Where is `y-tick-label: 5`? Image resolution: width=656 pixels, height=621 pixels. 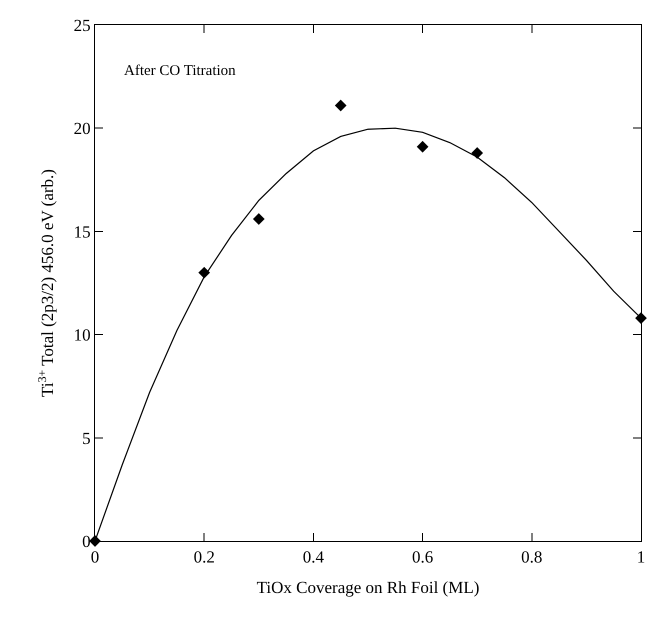
y-tick-label: 5 is located at coordinates (86, 438).